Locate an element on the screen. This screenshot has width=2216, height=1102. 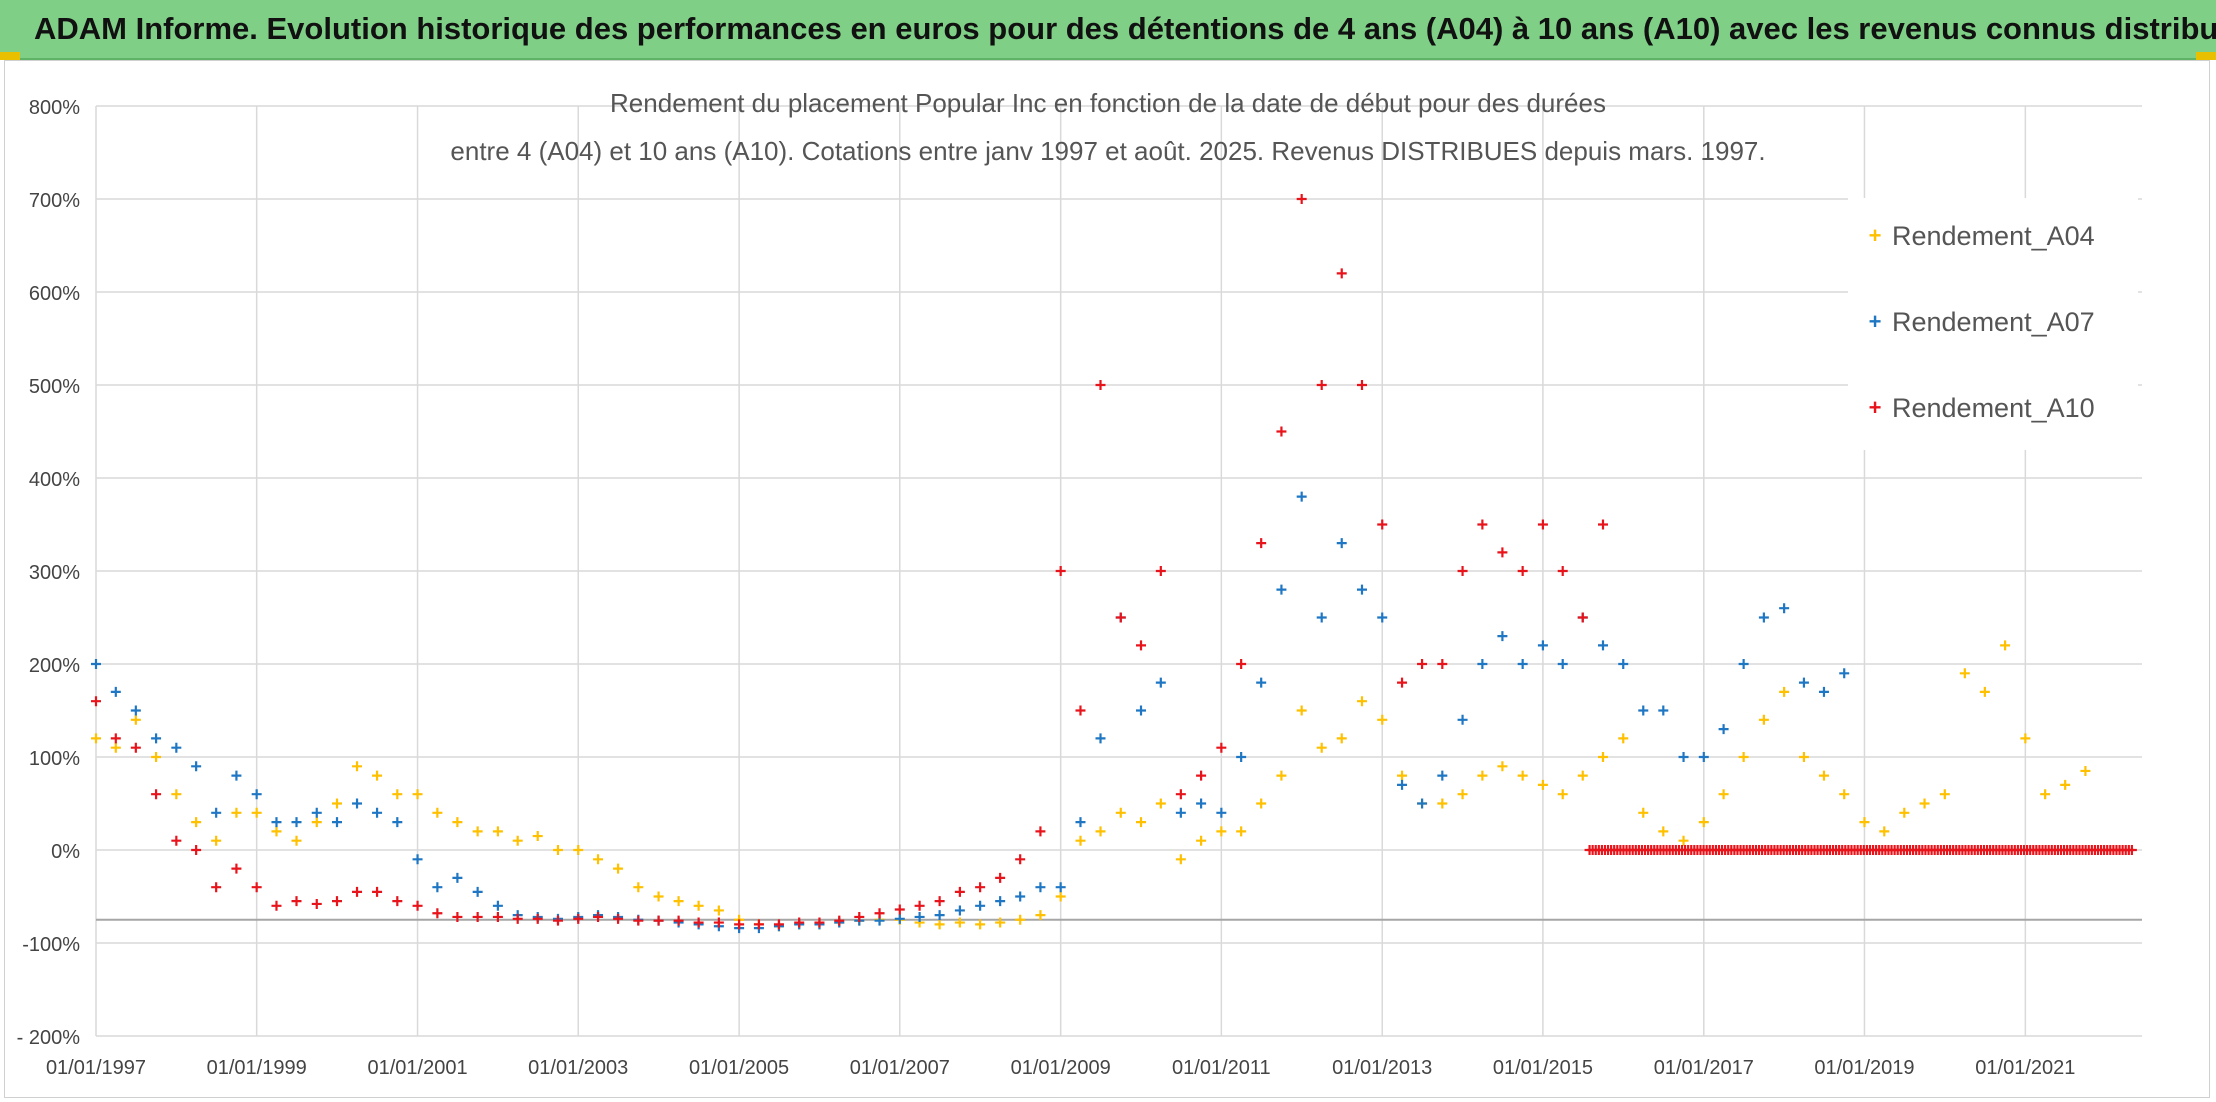
x-tick-label: 01/01/2015 is located at coordinates (1543, 1068).